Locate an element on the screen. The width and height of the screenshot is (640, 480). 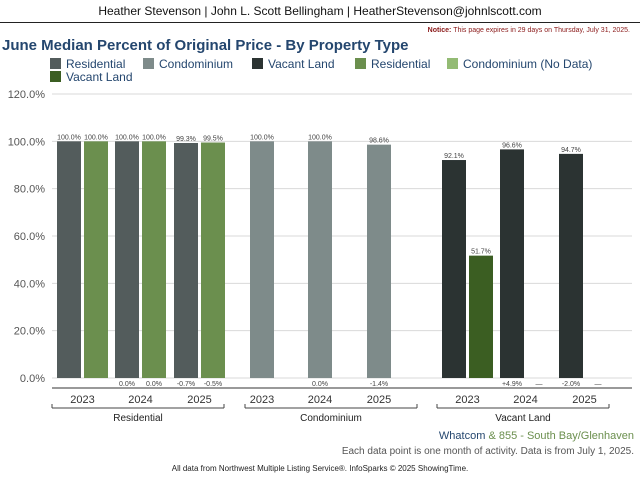
location-ampersand: & is located at coordinates (492, 436).